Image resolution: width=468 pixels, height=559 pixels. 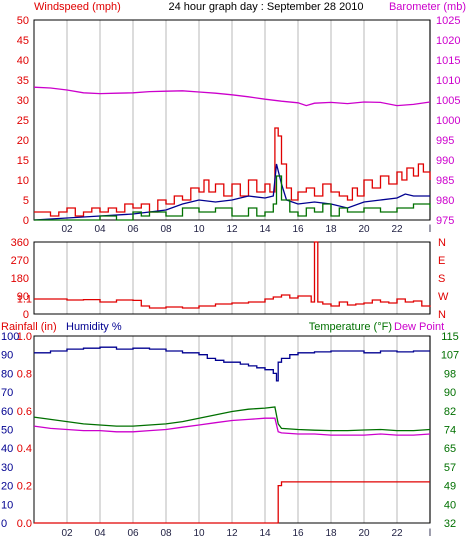 What do you see at coordinates (23, 21) in the screenshot?
I see `windspeed-tick-50: 50` at bounding box center [23, 21].